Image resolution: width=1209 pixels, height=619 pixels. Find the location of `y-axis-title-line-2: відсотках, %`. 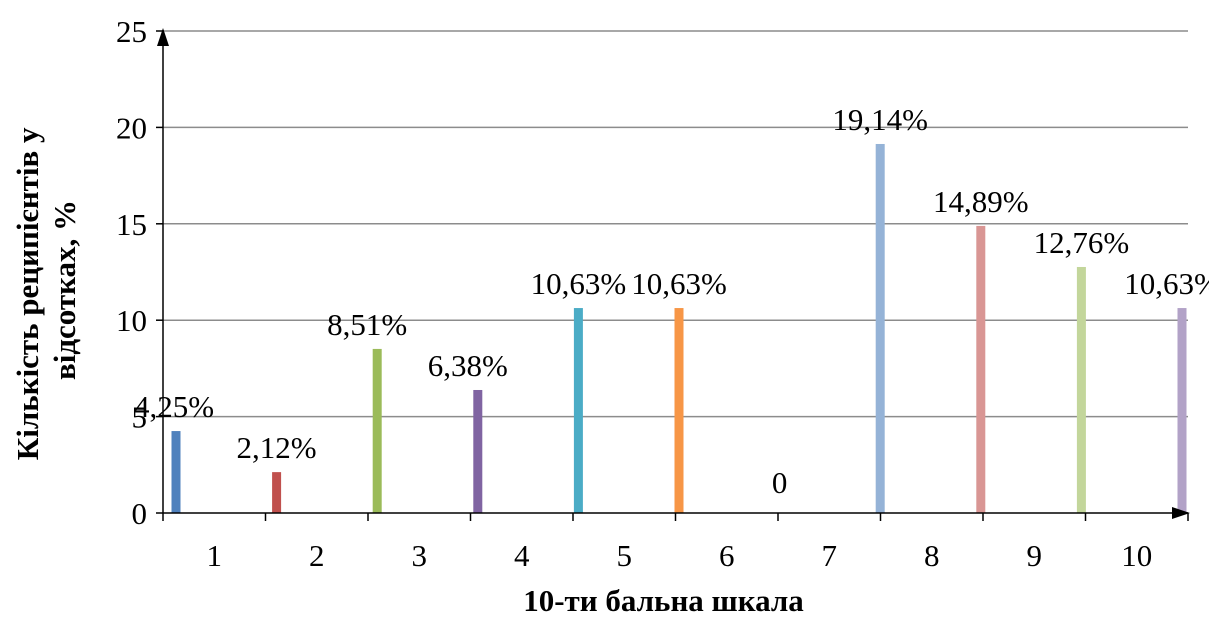

y-axis-title-line-2: відсотках, % is located at coordinates (64, 290).